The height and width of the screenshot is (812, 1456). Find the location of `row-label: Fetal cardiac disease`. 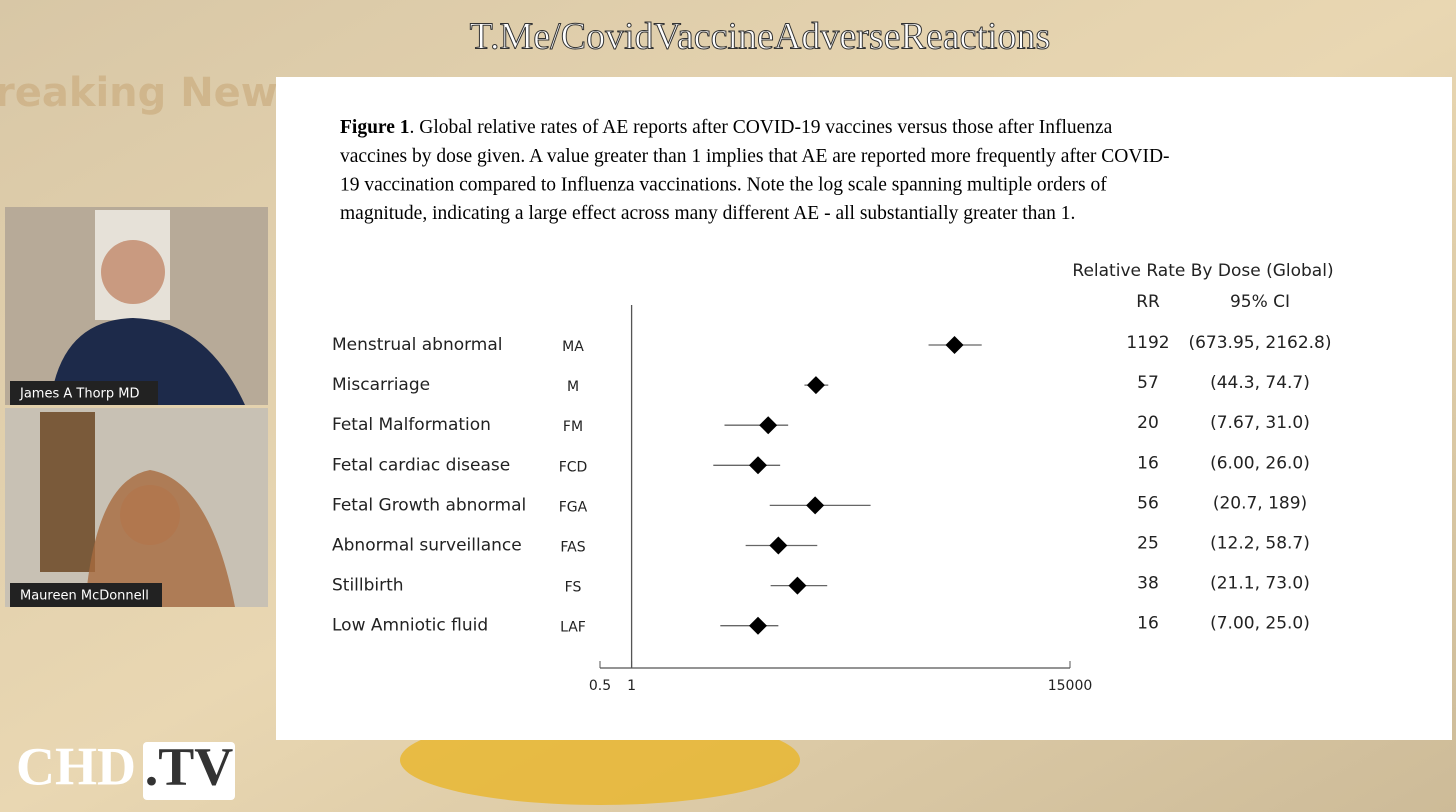

row-label: Fetal cardiac disease is located at coordinates (421, 465).